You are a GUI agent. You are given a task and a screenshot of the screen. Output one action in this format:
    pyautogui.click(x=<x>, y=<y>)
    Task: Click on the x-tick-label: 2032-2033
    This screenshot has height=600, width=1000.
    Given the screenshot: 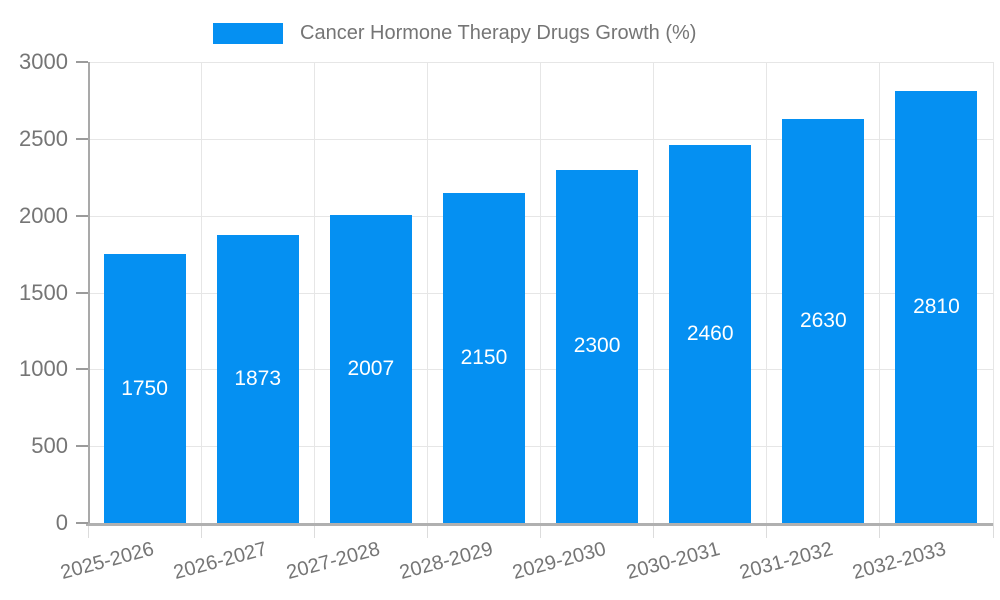 What is the action you would take?
    pyautogui.click(x=899, y=561)
    